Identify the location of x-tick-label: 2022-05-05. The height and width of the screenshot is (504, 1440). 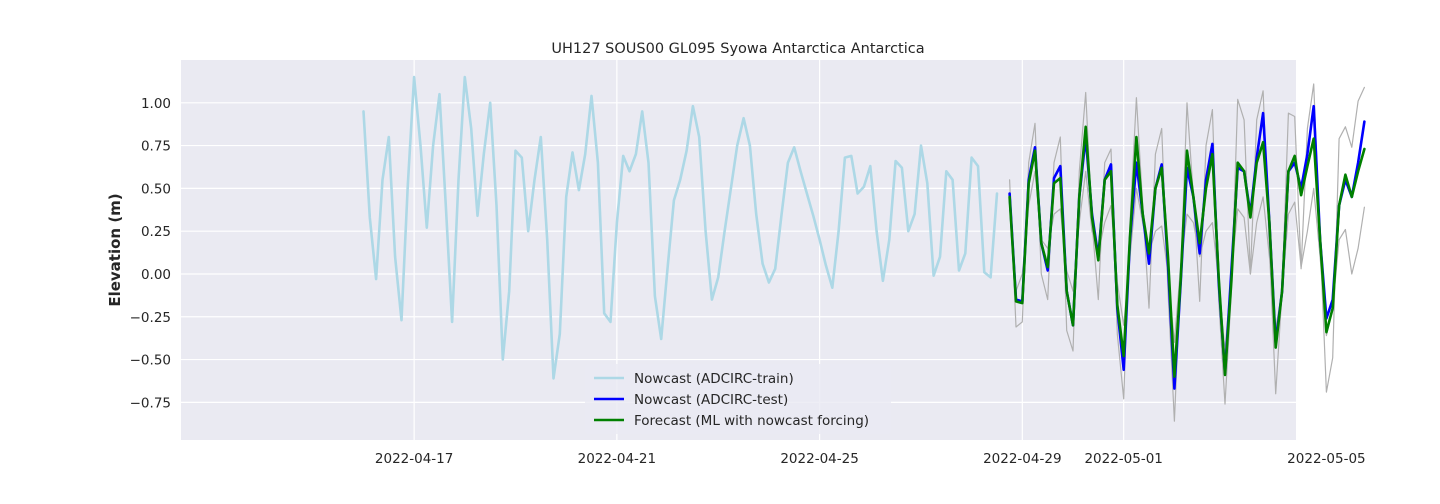
(1326, 459).